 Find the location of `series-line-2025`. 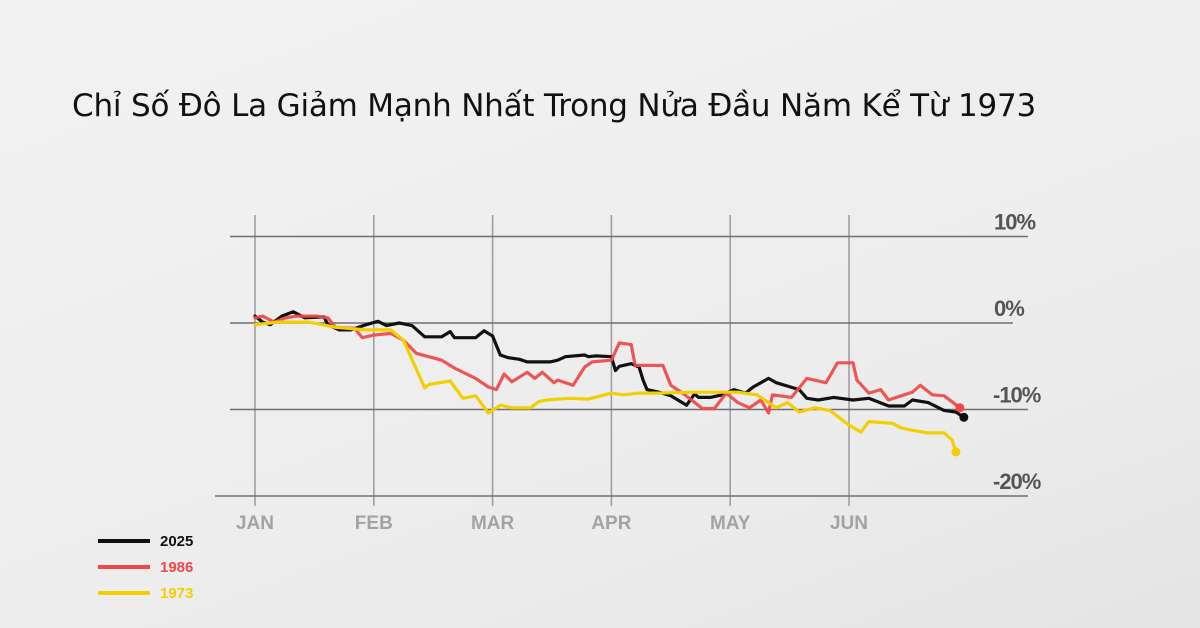

series-line-2025 is located at coordinates (609, 364).